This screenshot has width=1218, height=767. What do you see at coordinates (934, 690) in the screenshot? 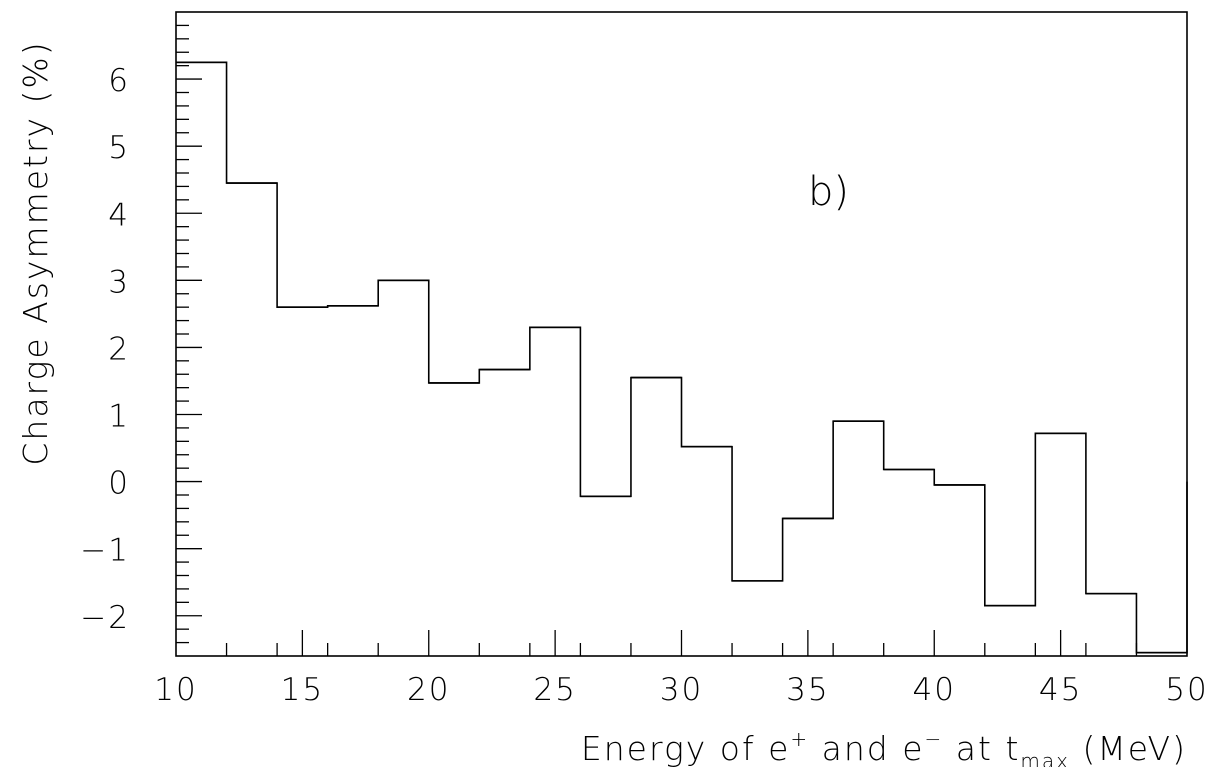
I see `x-tick-label: 40` at bounding box center [934, 690].